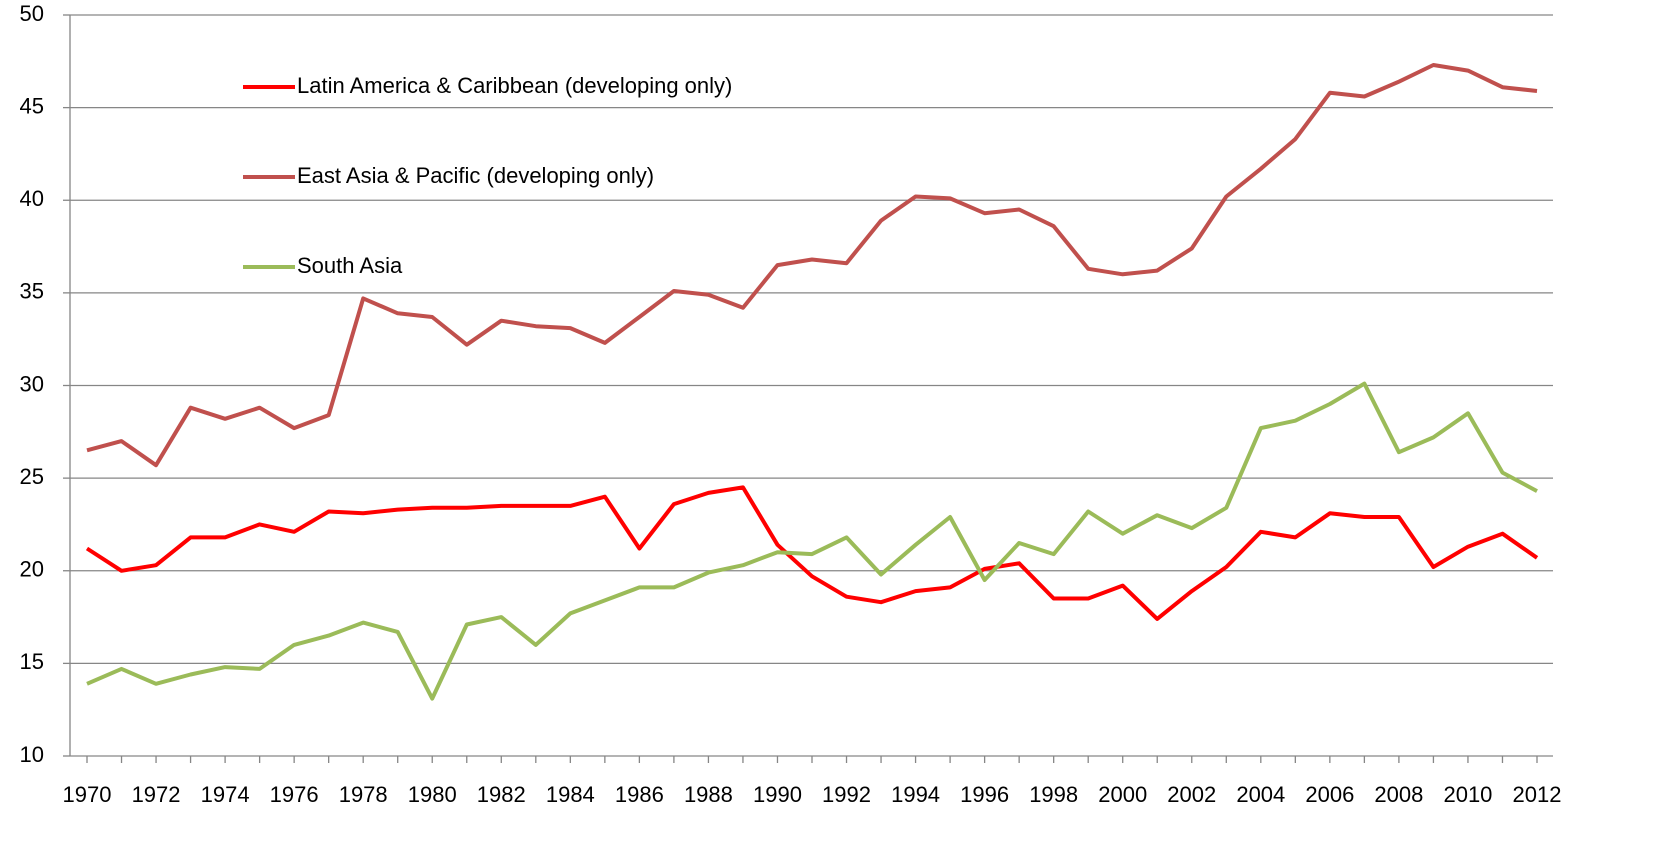  I want to click on x-tick-label: 1972, so click(156, 794).